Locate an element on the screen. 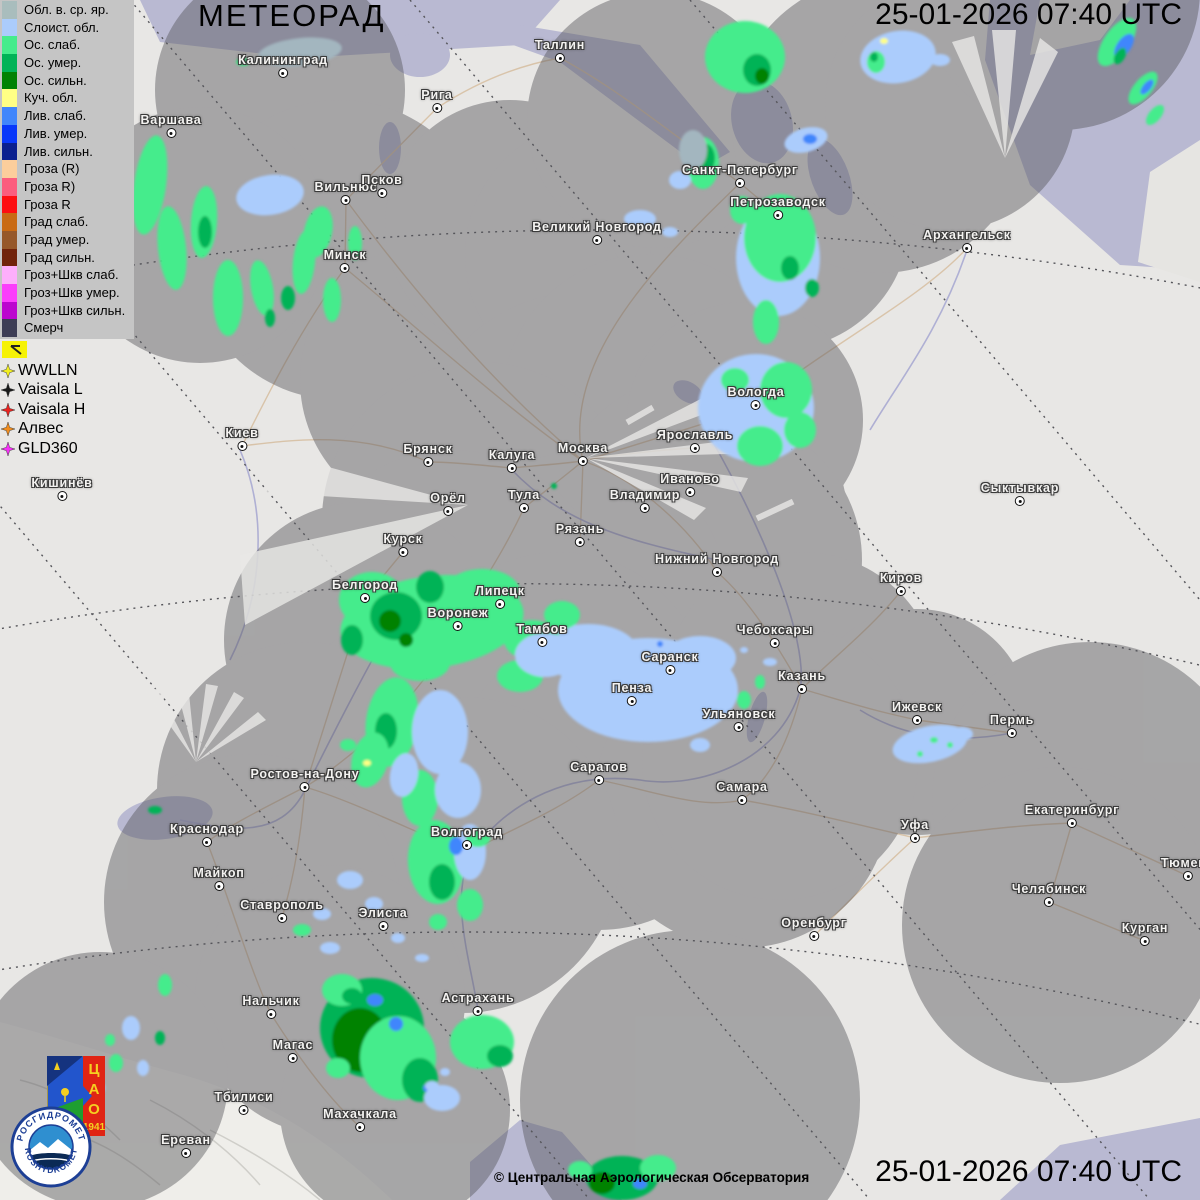  legend-label: Гроза (R) is located at coordinates (52, 169).